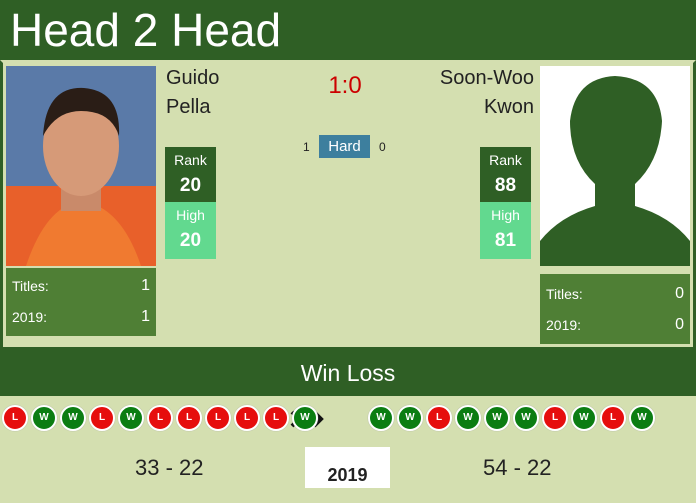 The height and width of the screenshot is (503, 696). What do you see at coordinates (615, 309) in the screenshot?
I see `stats-box: Titles: 0 2019: 0` at bounding box center [615, 309].